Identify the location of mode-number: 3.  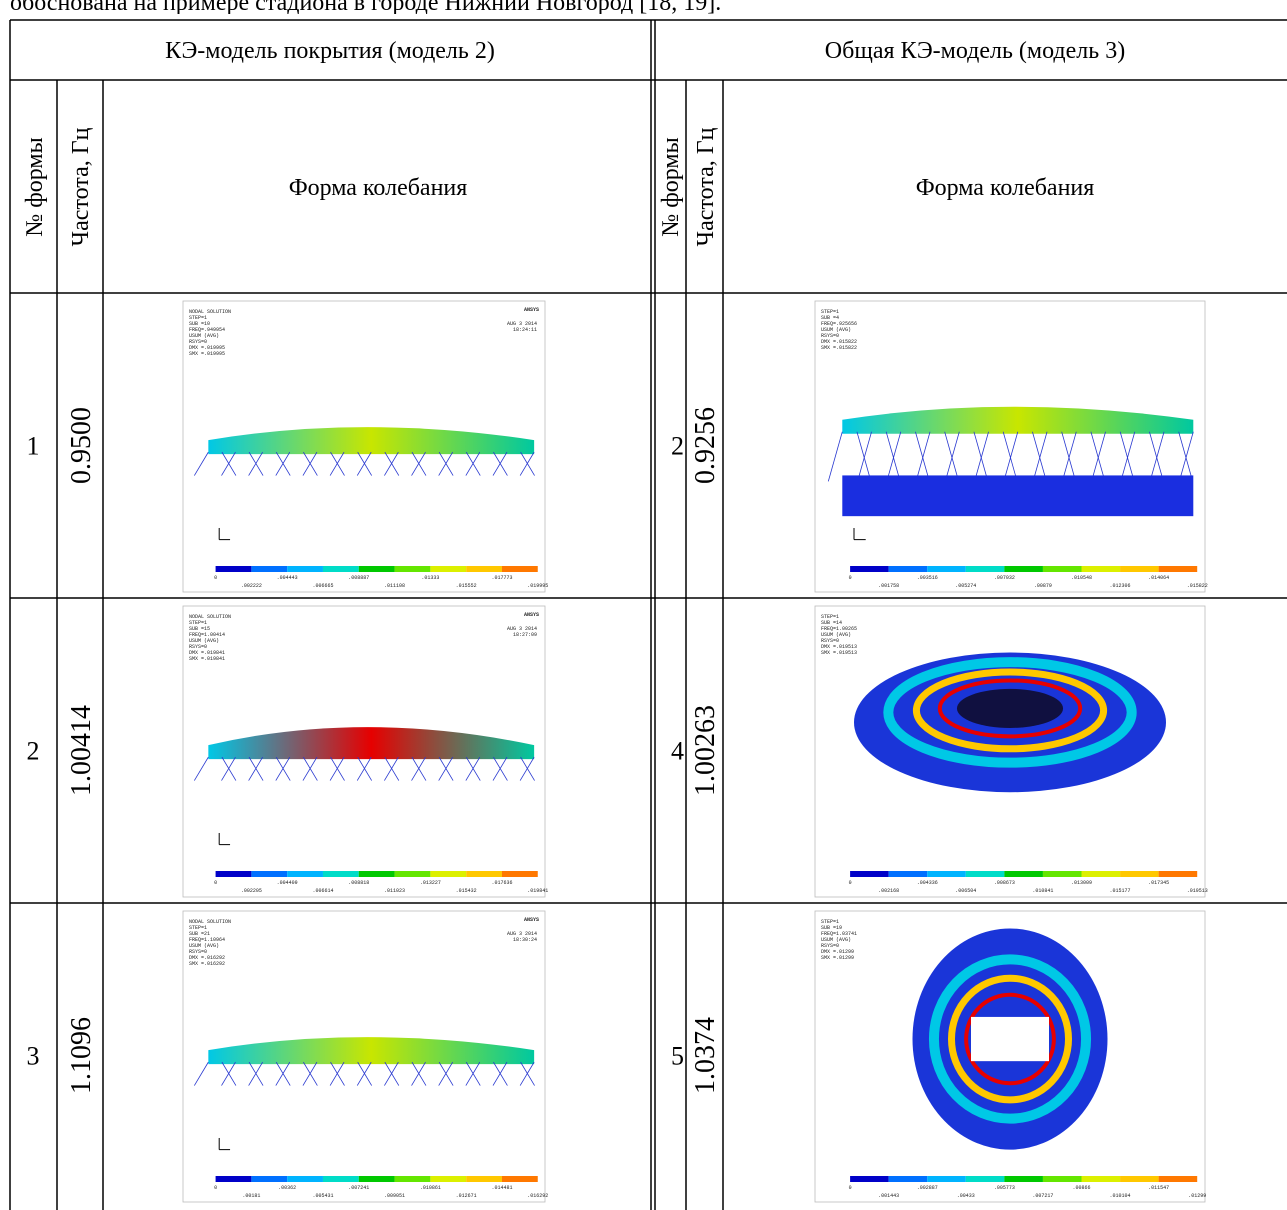
(33, 1056).